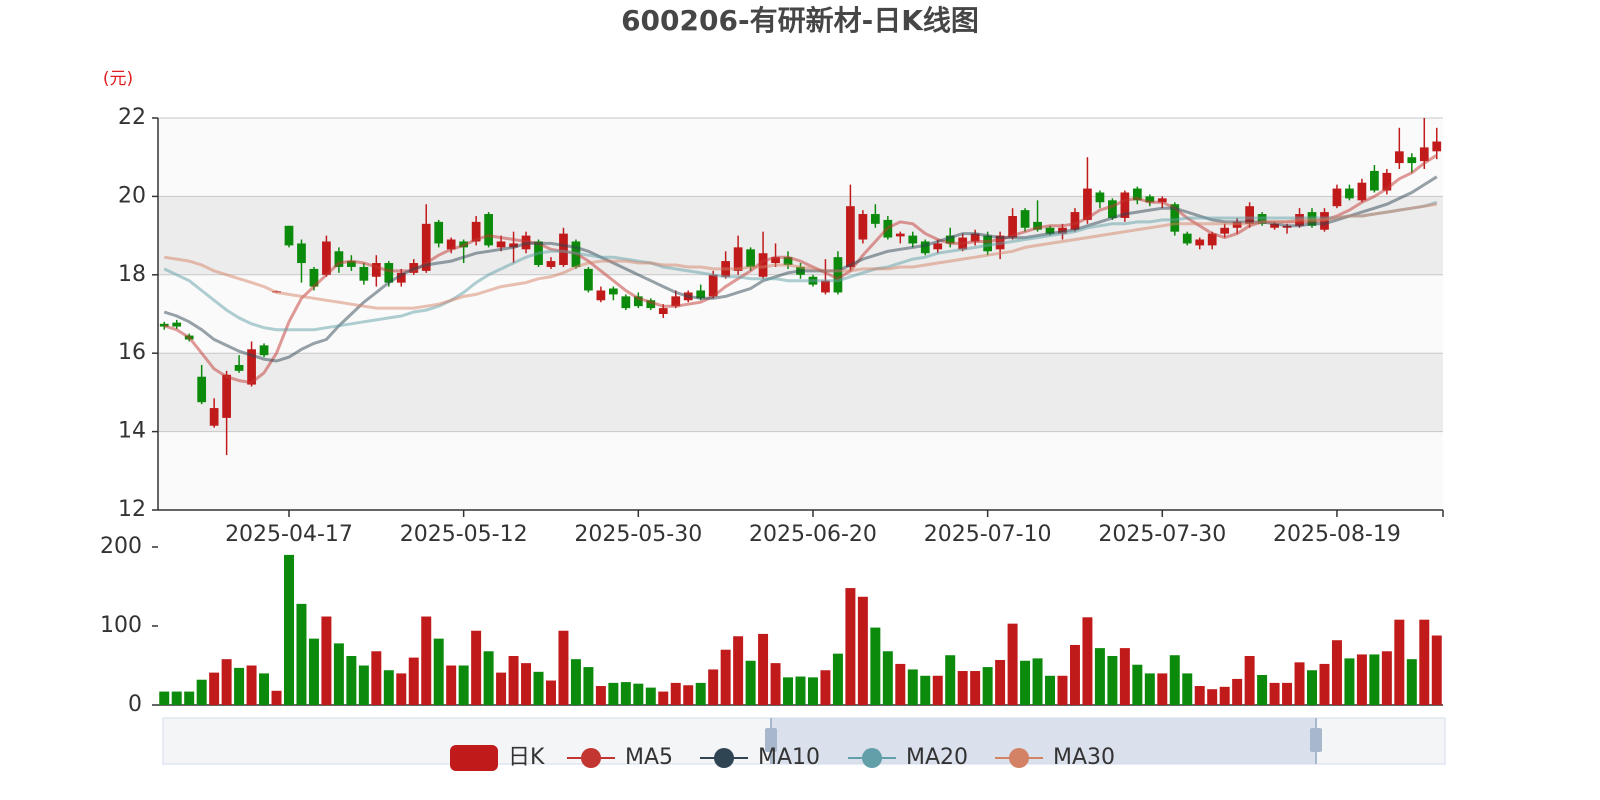 The height and width of the screenshot is (800, 1600). Describe the element at coordinates (800, 266) in the screenshot. I see `ma-line` at that location.